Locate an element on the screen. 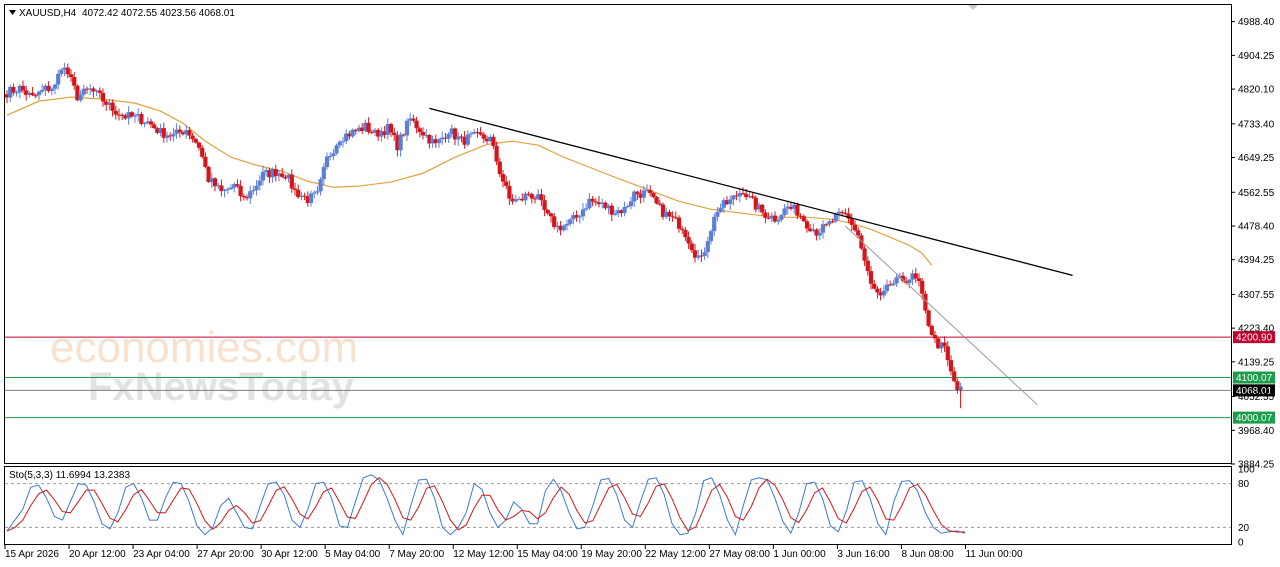 This screenshot has height=567, width=1280. price-tick-label: 4394.25 is located at coordinates (1256, 260).